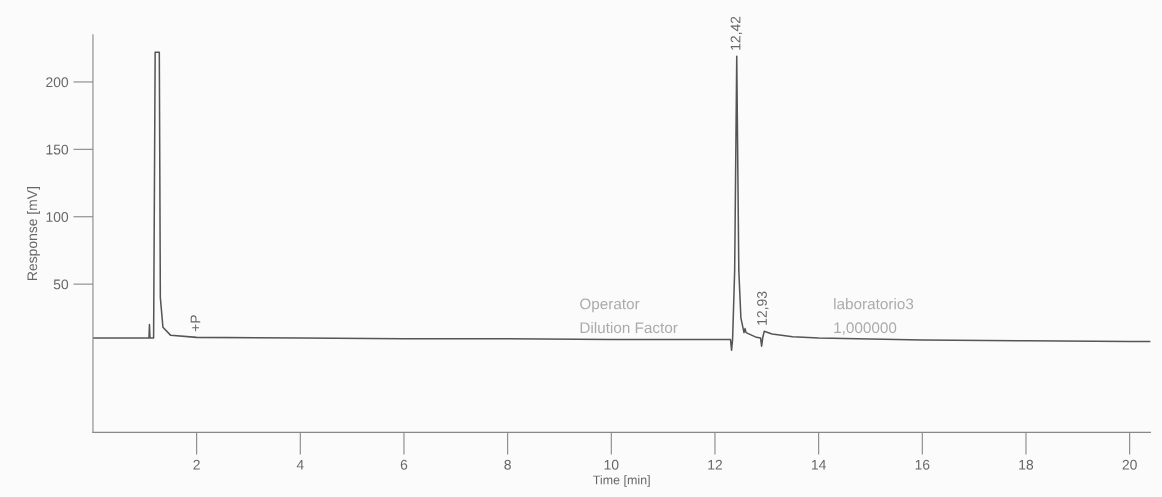 The width and height of the screenshot is (1162, 497). Describe the element at coordinates (61, 284) in the screenshot. I see `y-tick-label: 50` at that location.